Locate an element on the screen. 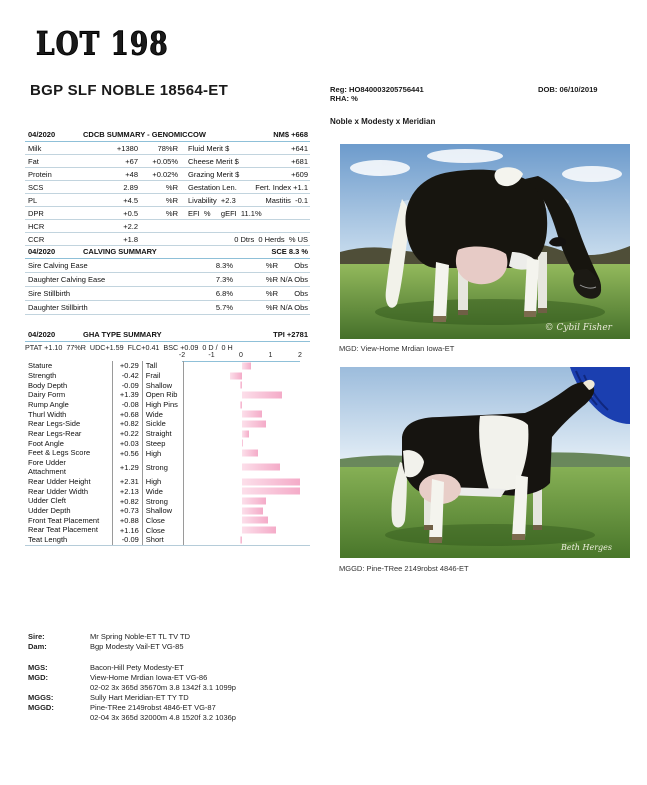  calving-date: 04/2020 is located at coordinates (42, 251).